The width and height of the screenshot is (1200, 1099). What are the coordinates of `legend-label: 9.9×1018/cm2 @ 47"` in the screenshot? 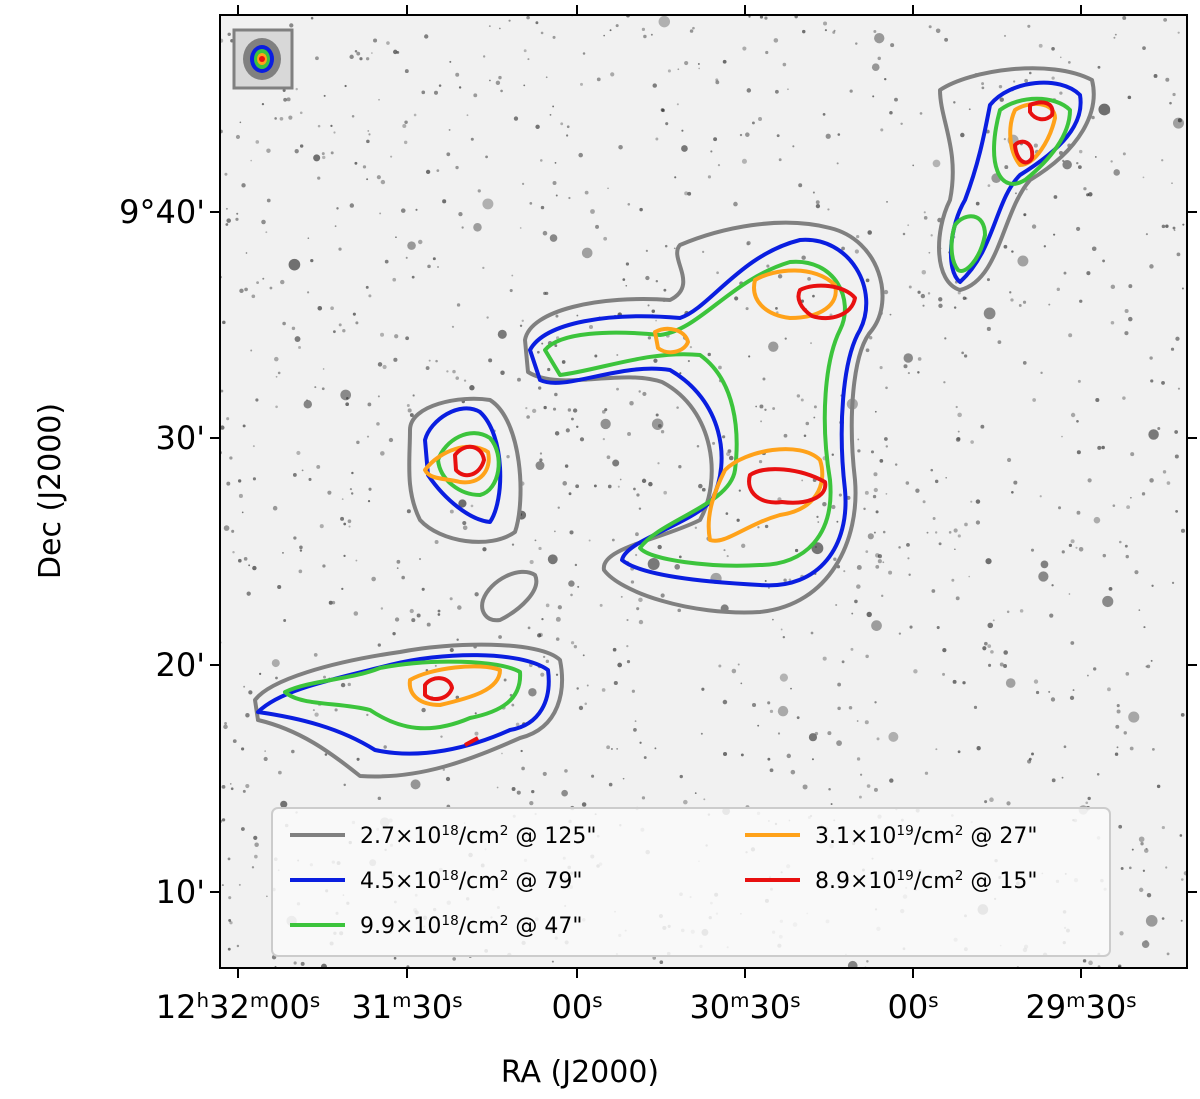 It's located at (471, 926).